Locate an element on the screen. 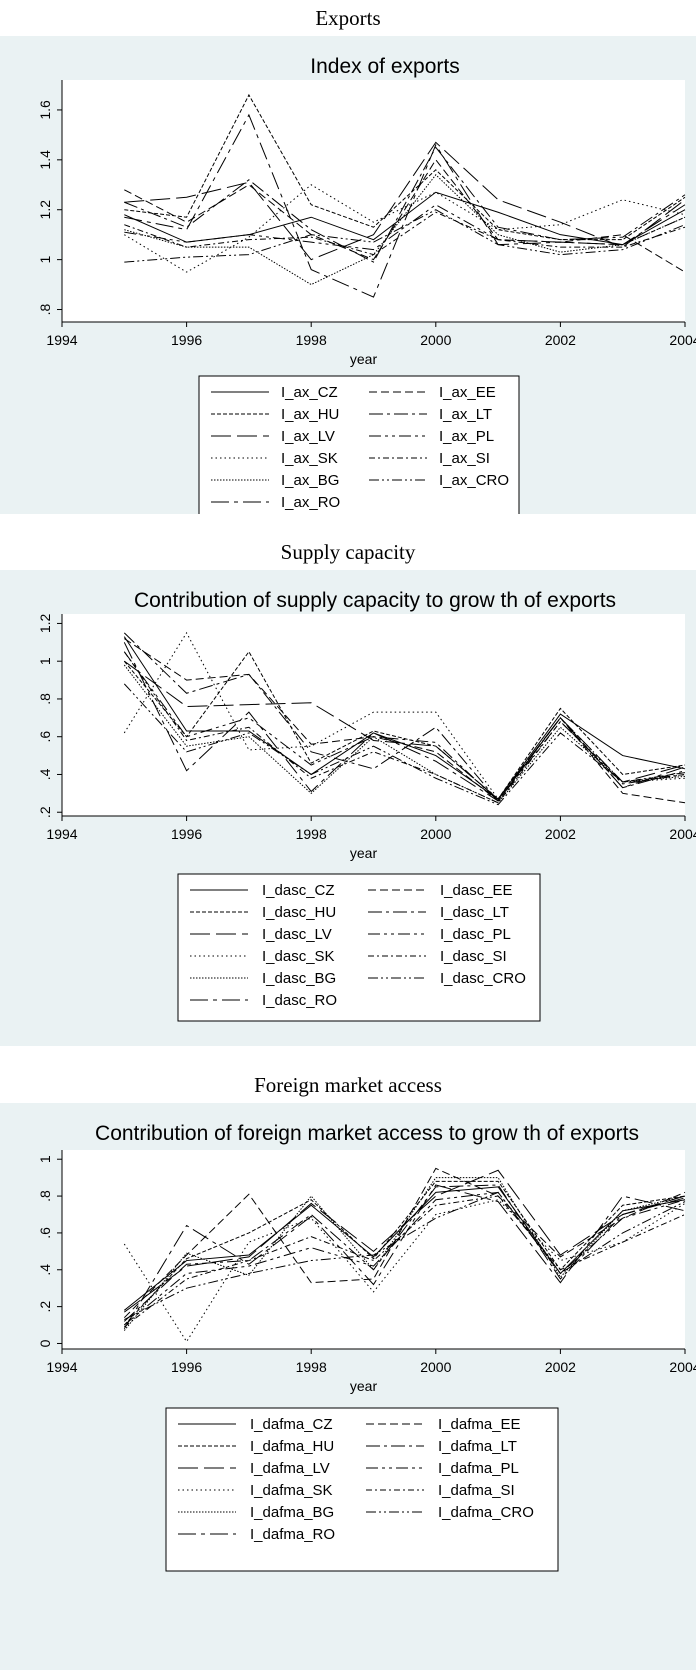 The image size is (696, 1670). legend-label: I_dafma_RO is located at coordinates (292, 1534).